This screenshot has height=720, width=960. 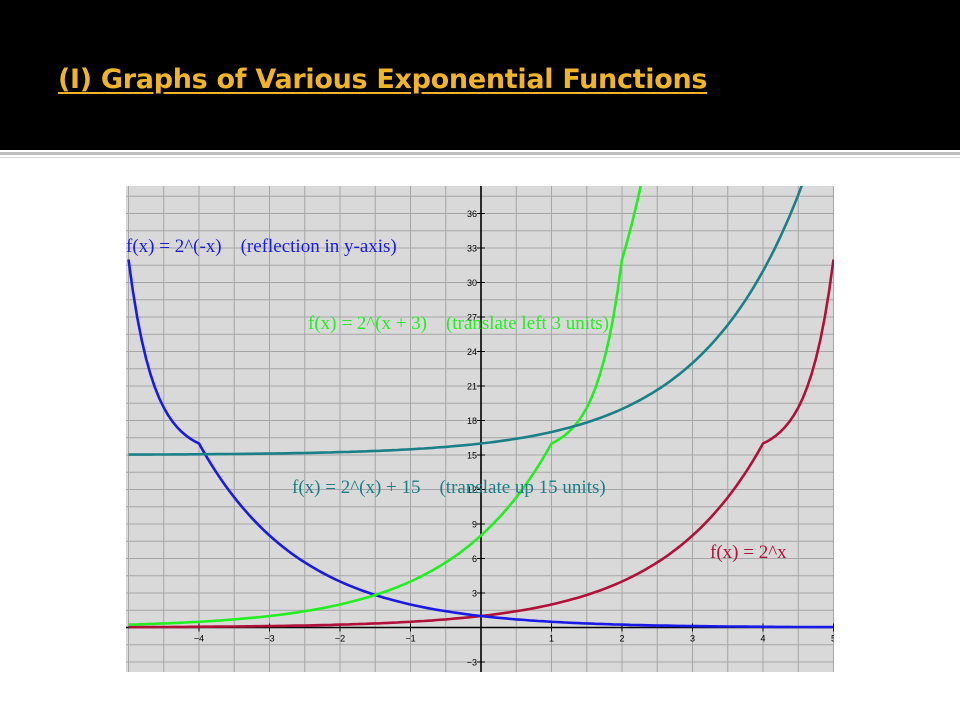 I want to click on y-tick-label: 27, so click(x=472, y=318).